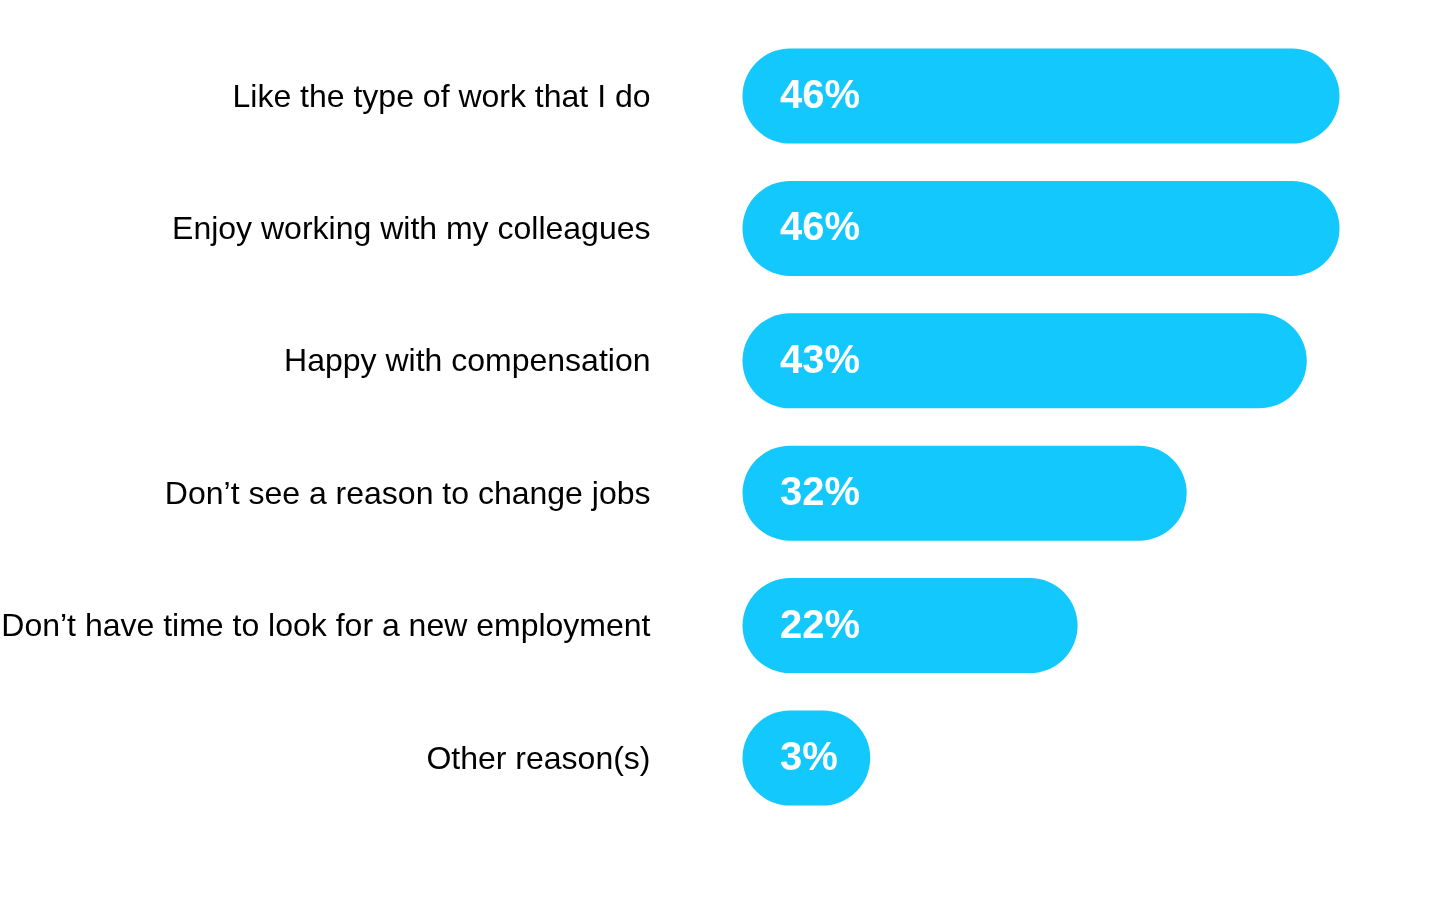 This screenshot has height=906, width=1450. What do you see at coordinates (407, 492) in the screenshot?
I see `y-tick-label: Don’t see a reason to change jobs` at bounding box center [407, 492].